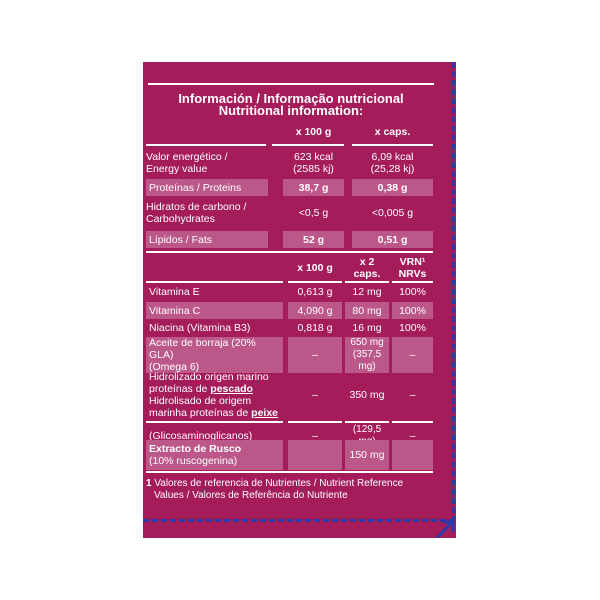 The width and height of the screenshot is (600, 600). I want to click on row-label: Valor energético / Energy value, so click(187, 163).